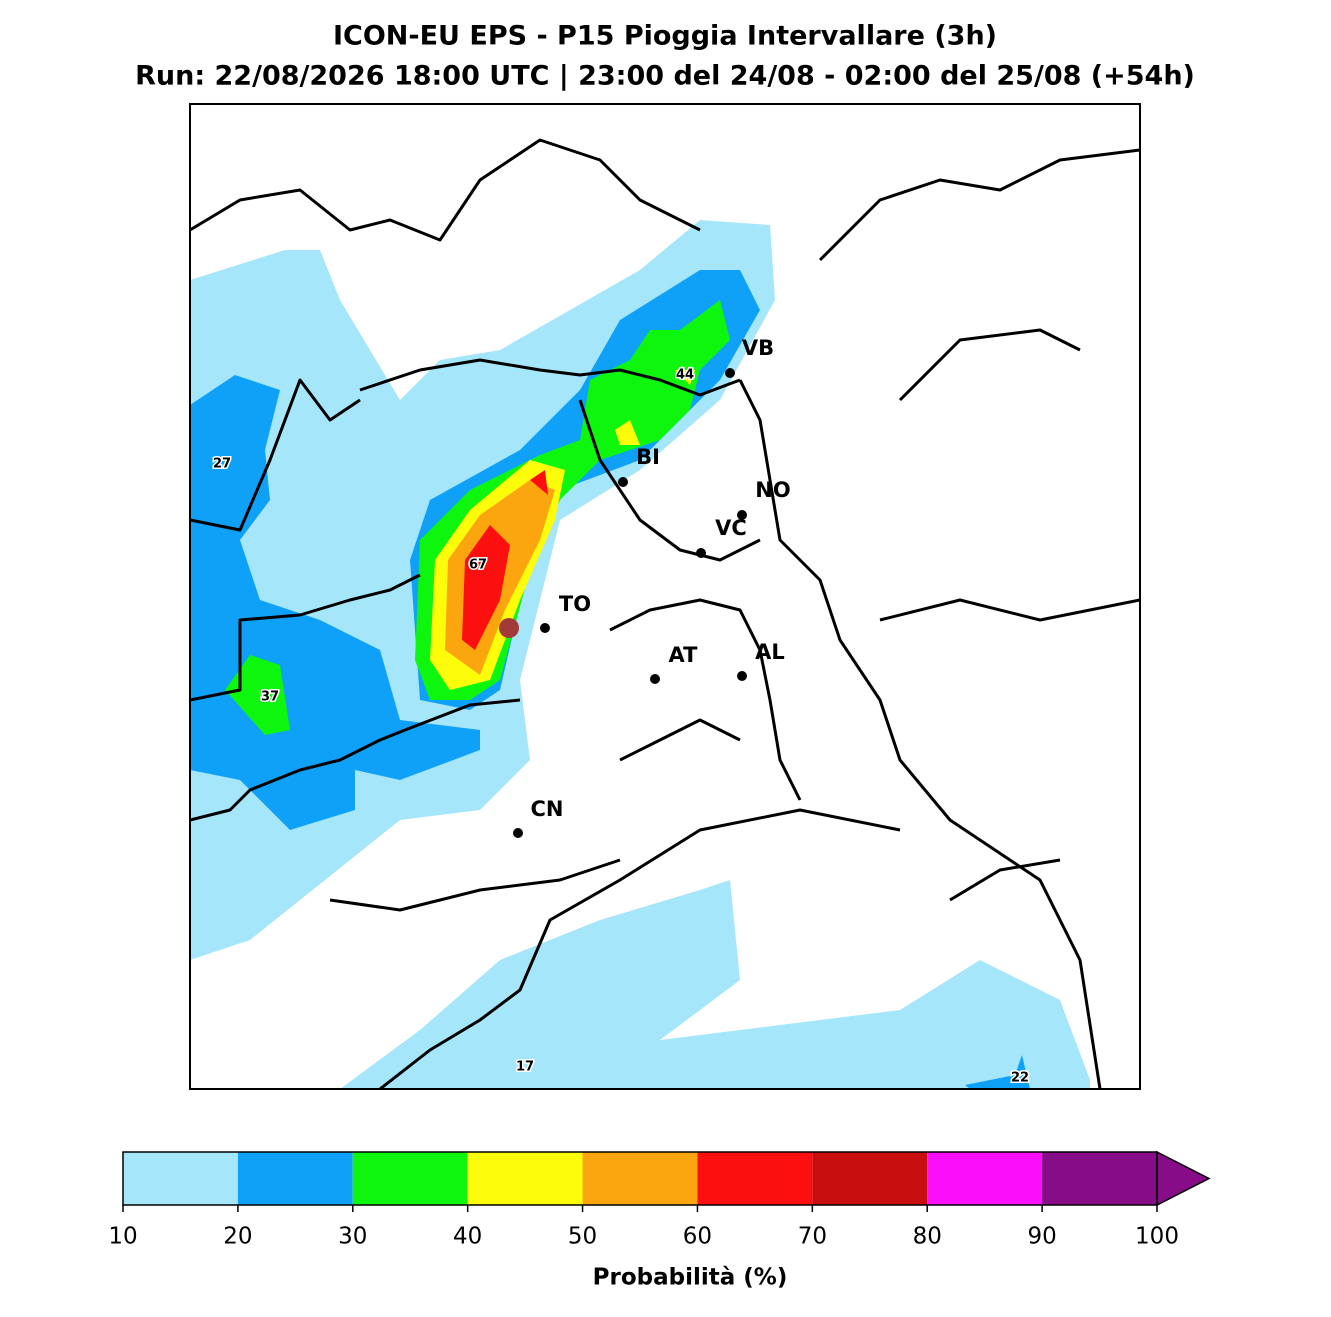 This screenshot has height=1317, width=1331. What do you see at coordinates (525, 1067) in the screenshot?
I see `contour-label: 17` at bounding box center [525, 1067].